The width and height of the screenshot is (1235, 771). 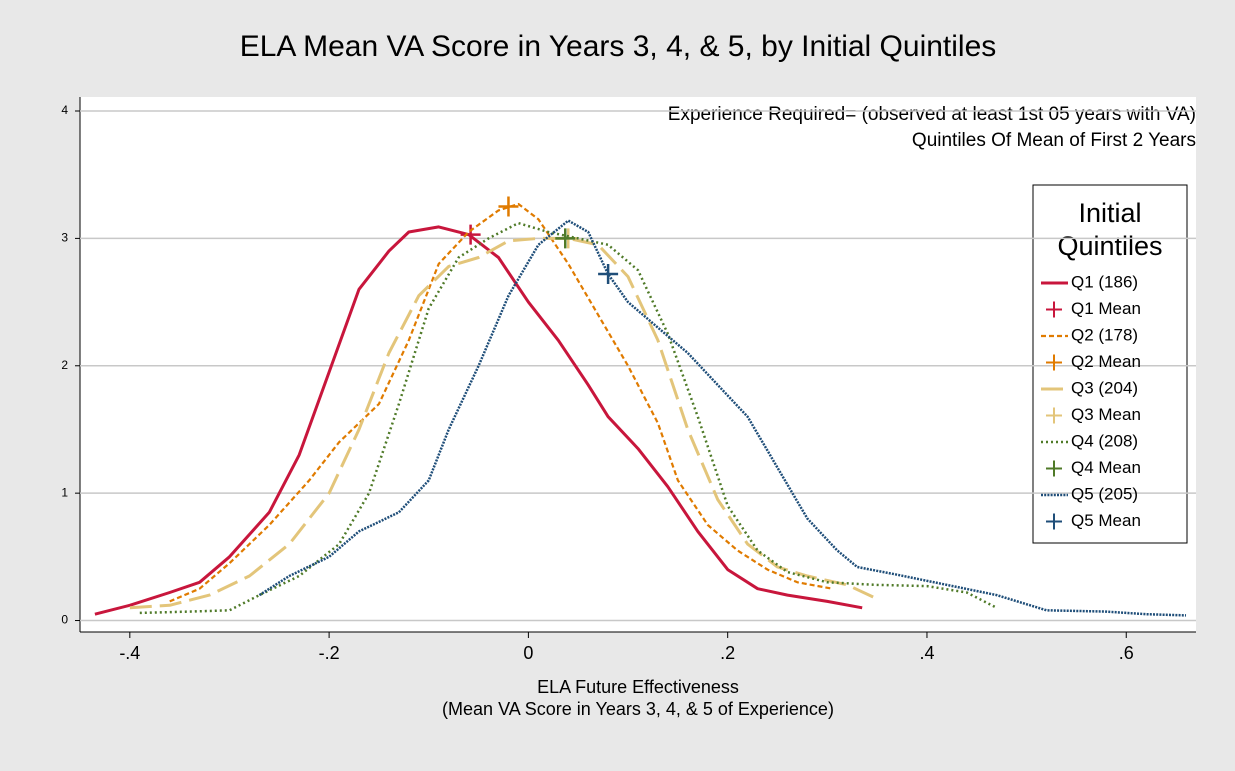 What do you see at coordinates (1104, 281) in the screenshot?
I see `legend-label: Q1 (186)` at bounding box center [1104, 281].